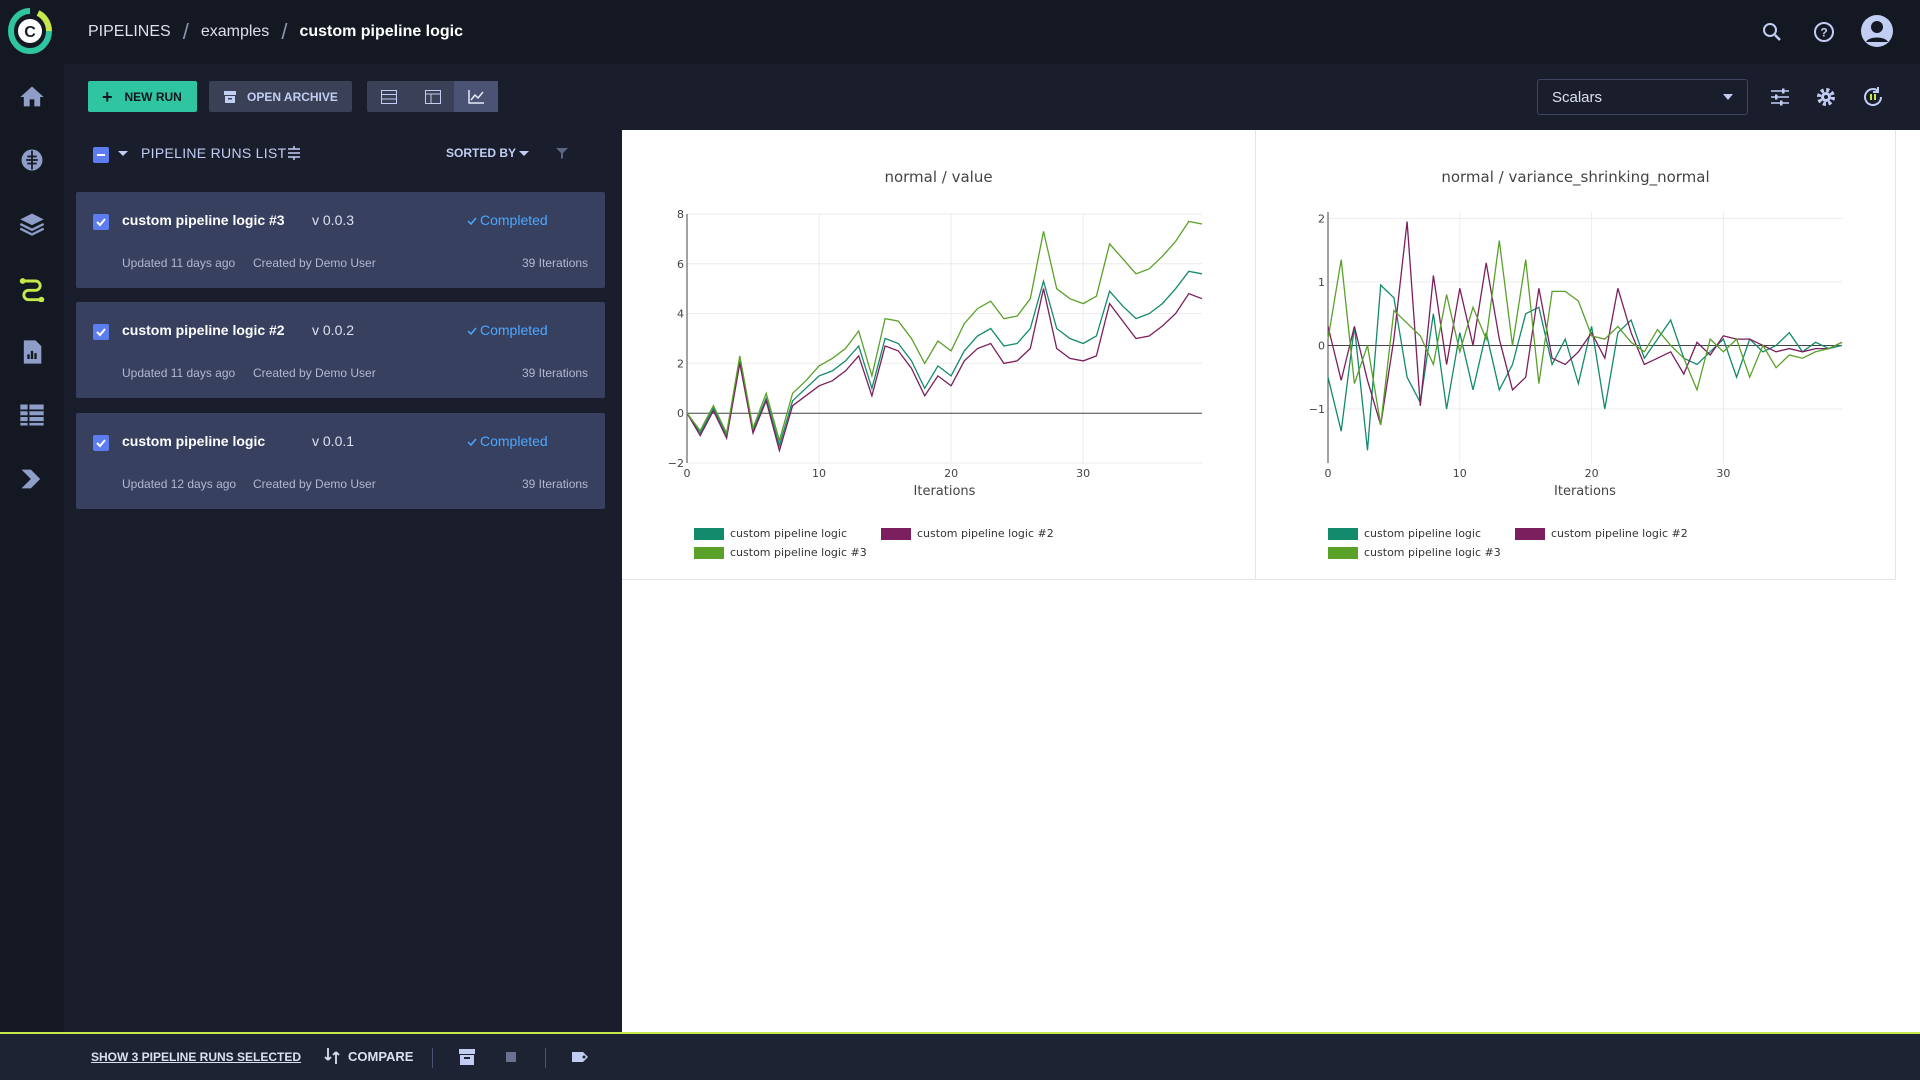  I want to click on reports-icon, so click(32, 352).